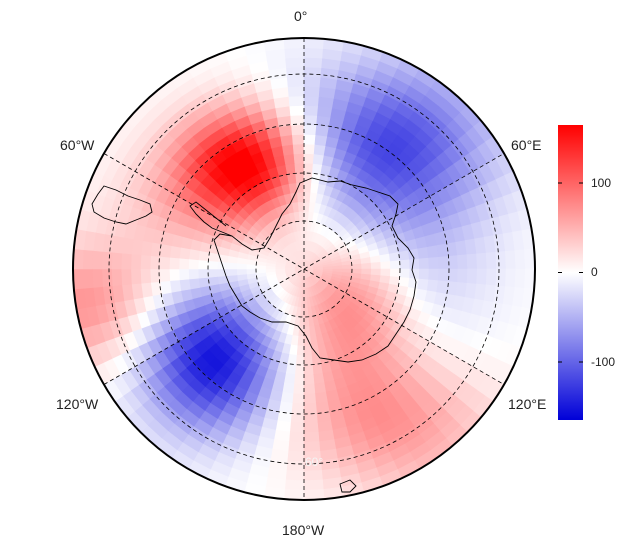  I want to click on colorbar-label-neg100: -100, so click(603, 362).